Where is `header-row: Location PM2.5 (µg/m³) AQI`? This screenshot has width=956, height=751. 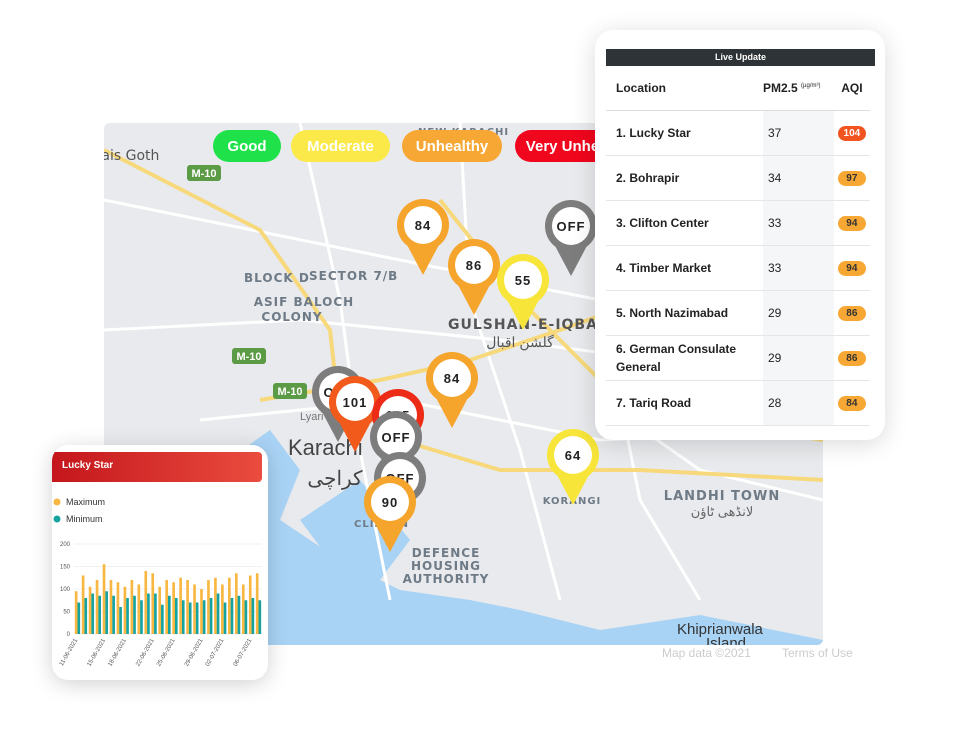 header-row: Location PM2.5 (µg/m³) AQI is located at coordinates (738, 88).